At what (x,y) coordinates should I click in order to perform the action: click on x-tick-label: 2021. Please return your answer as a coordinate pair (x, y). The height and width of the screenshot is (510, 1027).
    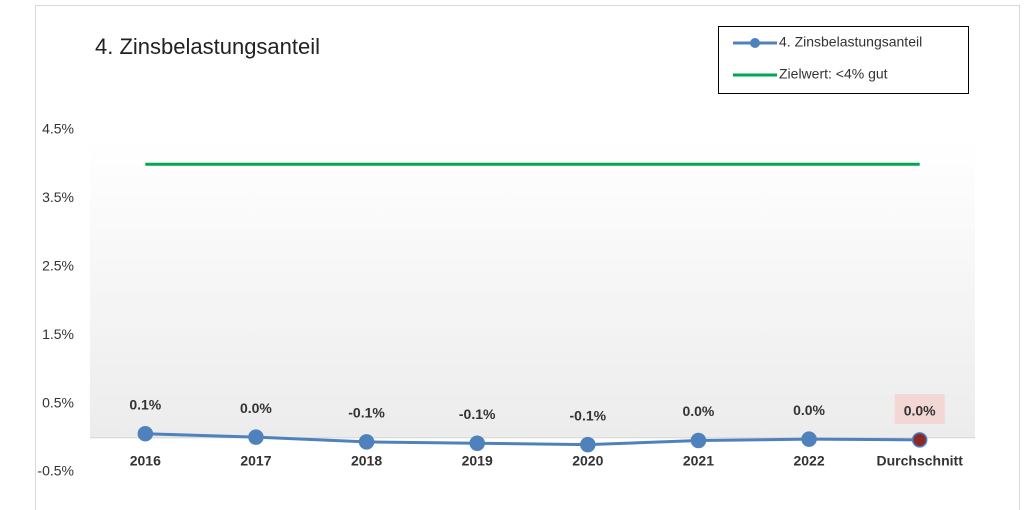
    Looking at the image, I should click on (698, 461).